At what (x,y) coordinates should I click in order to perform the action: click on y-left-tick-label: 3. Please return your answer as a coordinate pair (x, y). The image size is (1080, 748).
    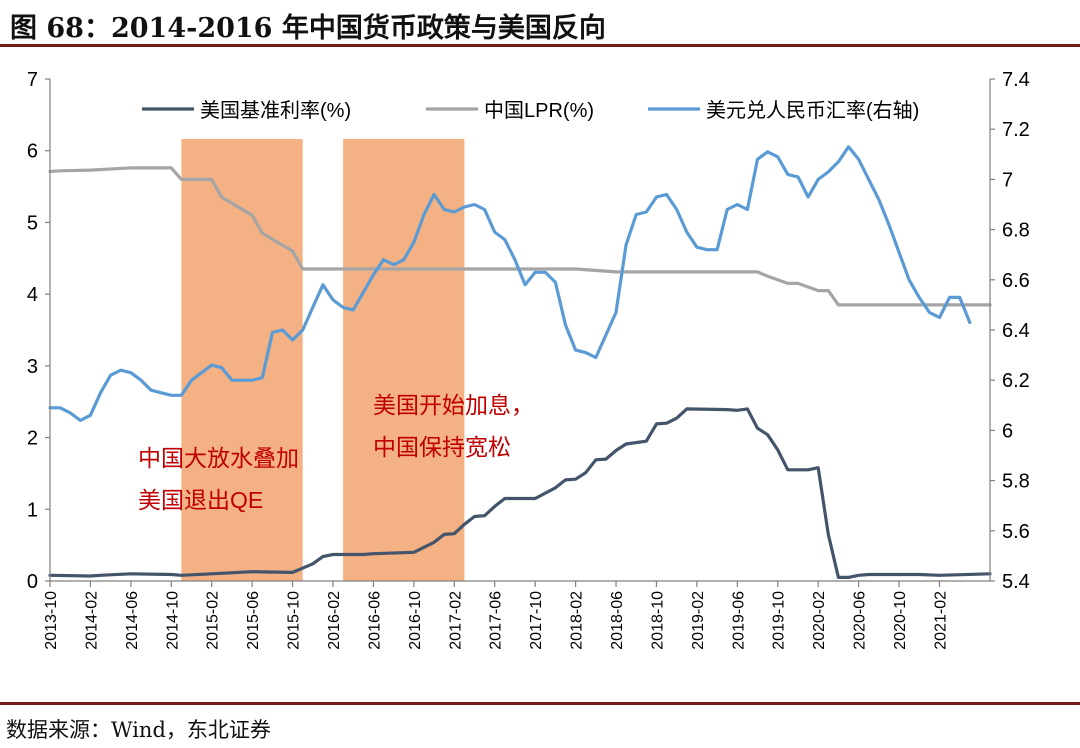
    Looking at the image, I should click on (32, 367).